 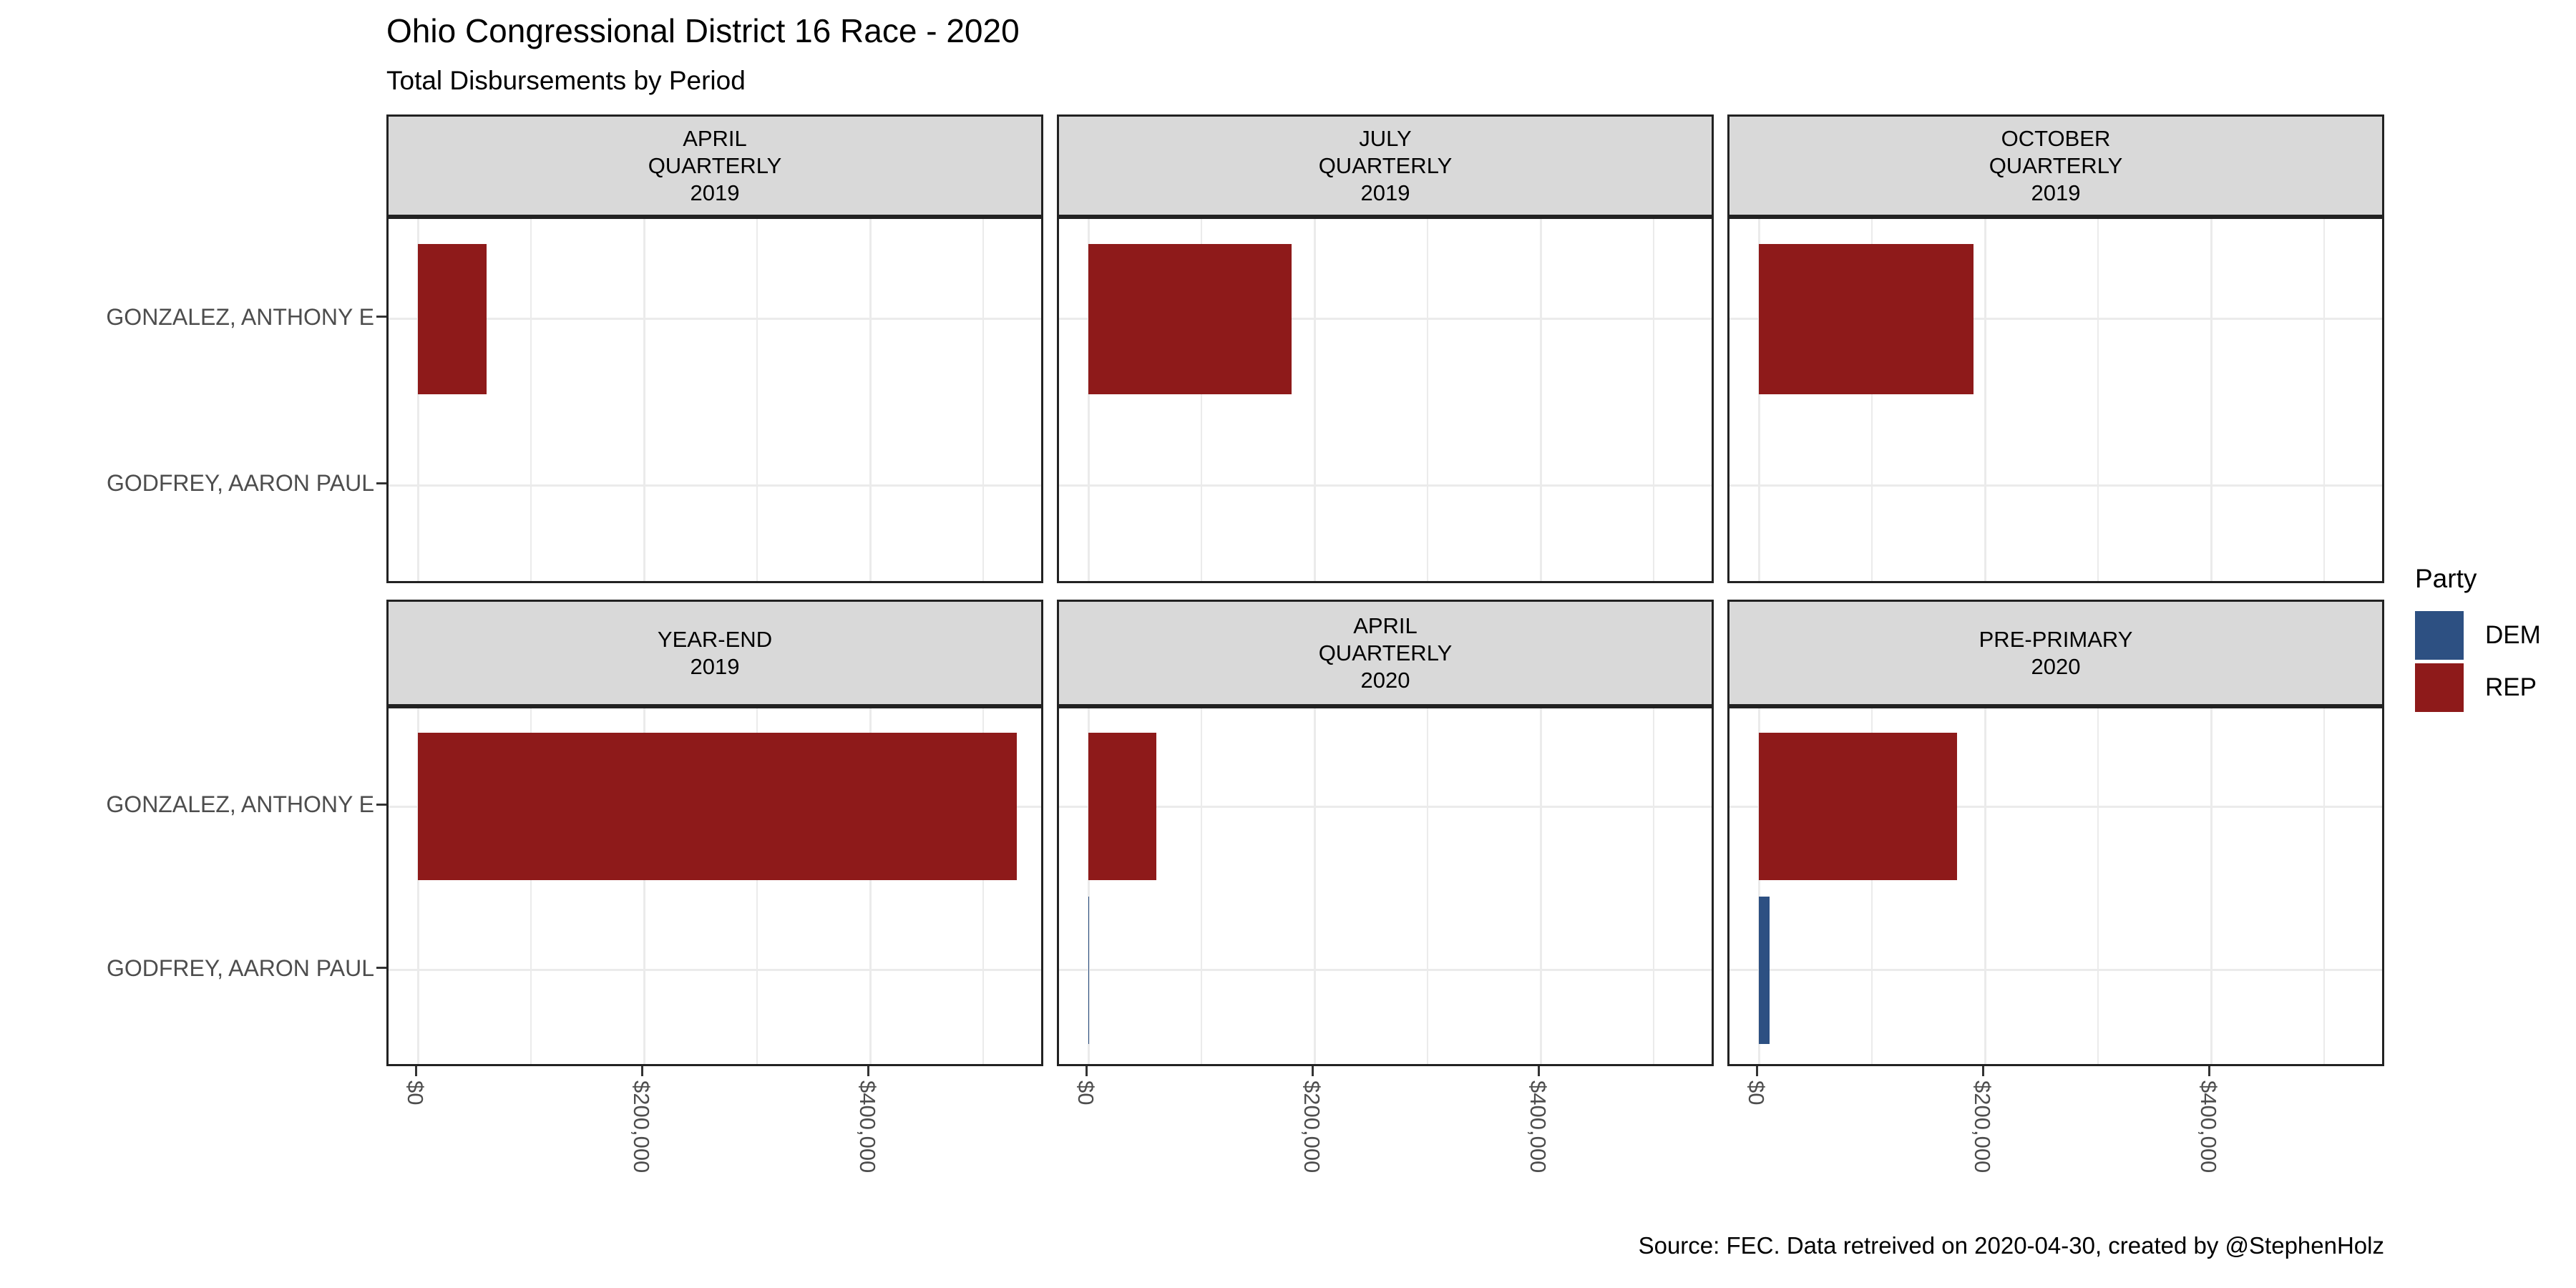 I want to click on facet-strip: APRIL QUARTERLY 2019, so click(x=714, y=165).